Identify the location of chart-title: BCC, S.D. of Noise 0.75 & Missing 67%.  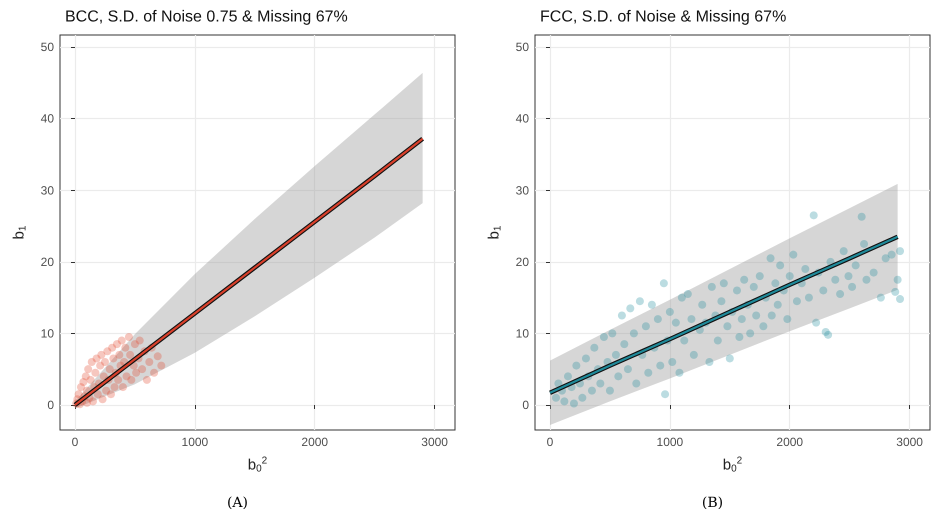
(206, 17).